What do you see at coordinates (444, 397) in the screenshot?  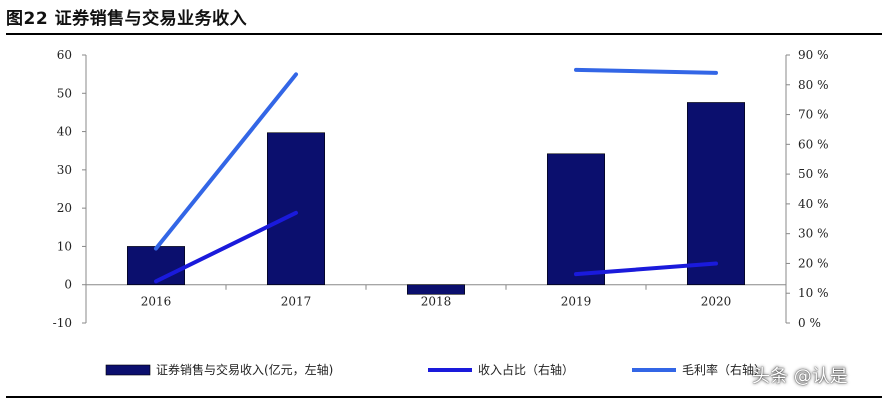 I see `bottom-rule` at bounding box center [444, 397].